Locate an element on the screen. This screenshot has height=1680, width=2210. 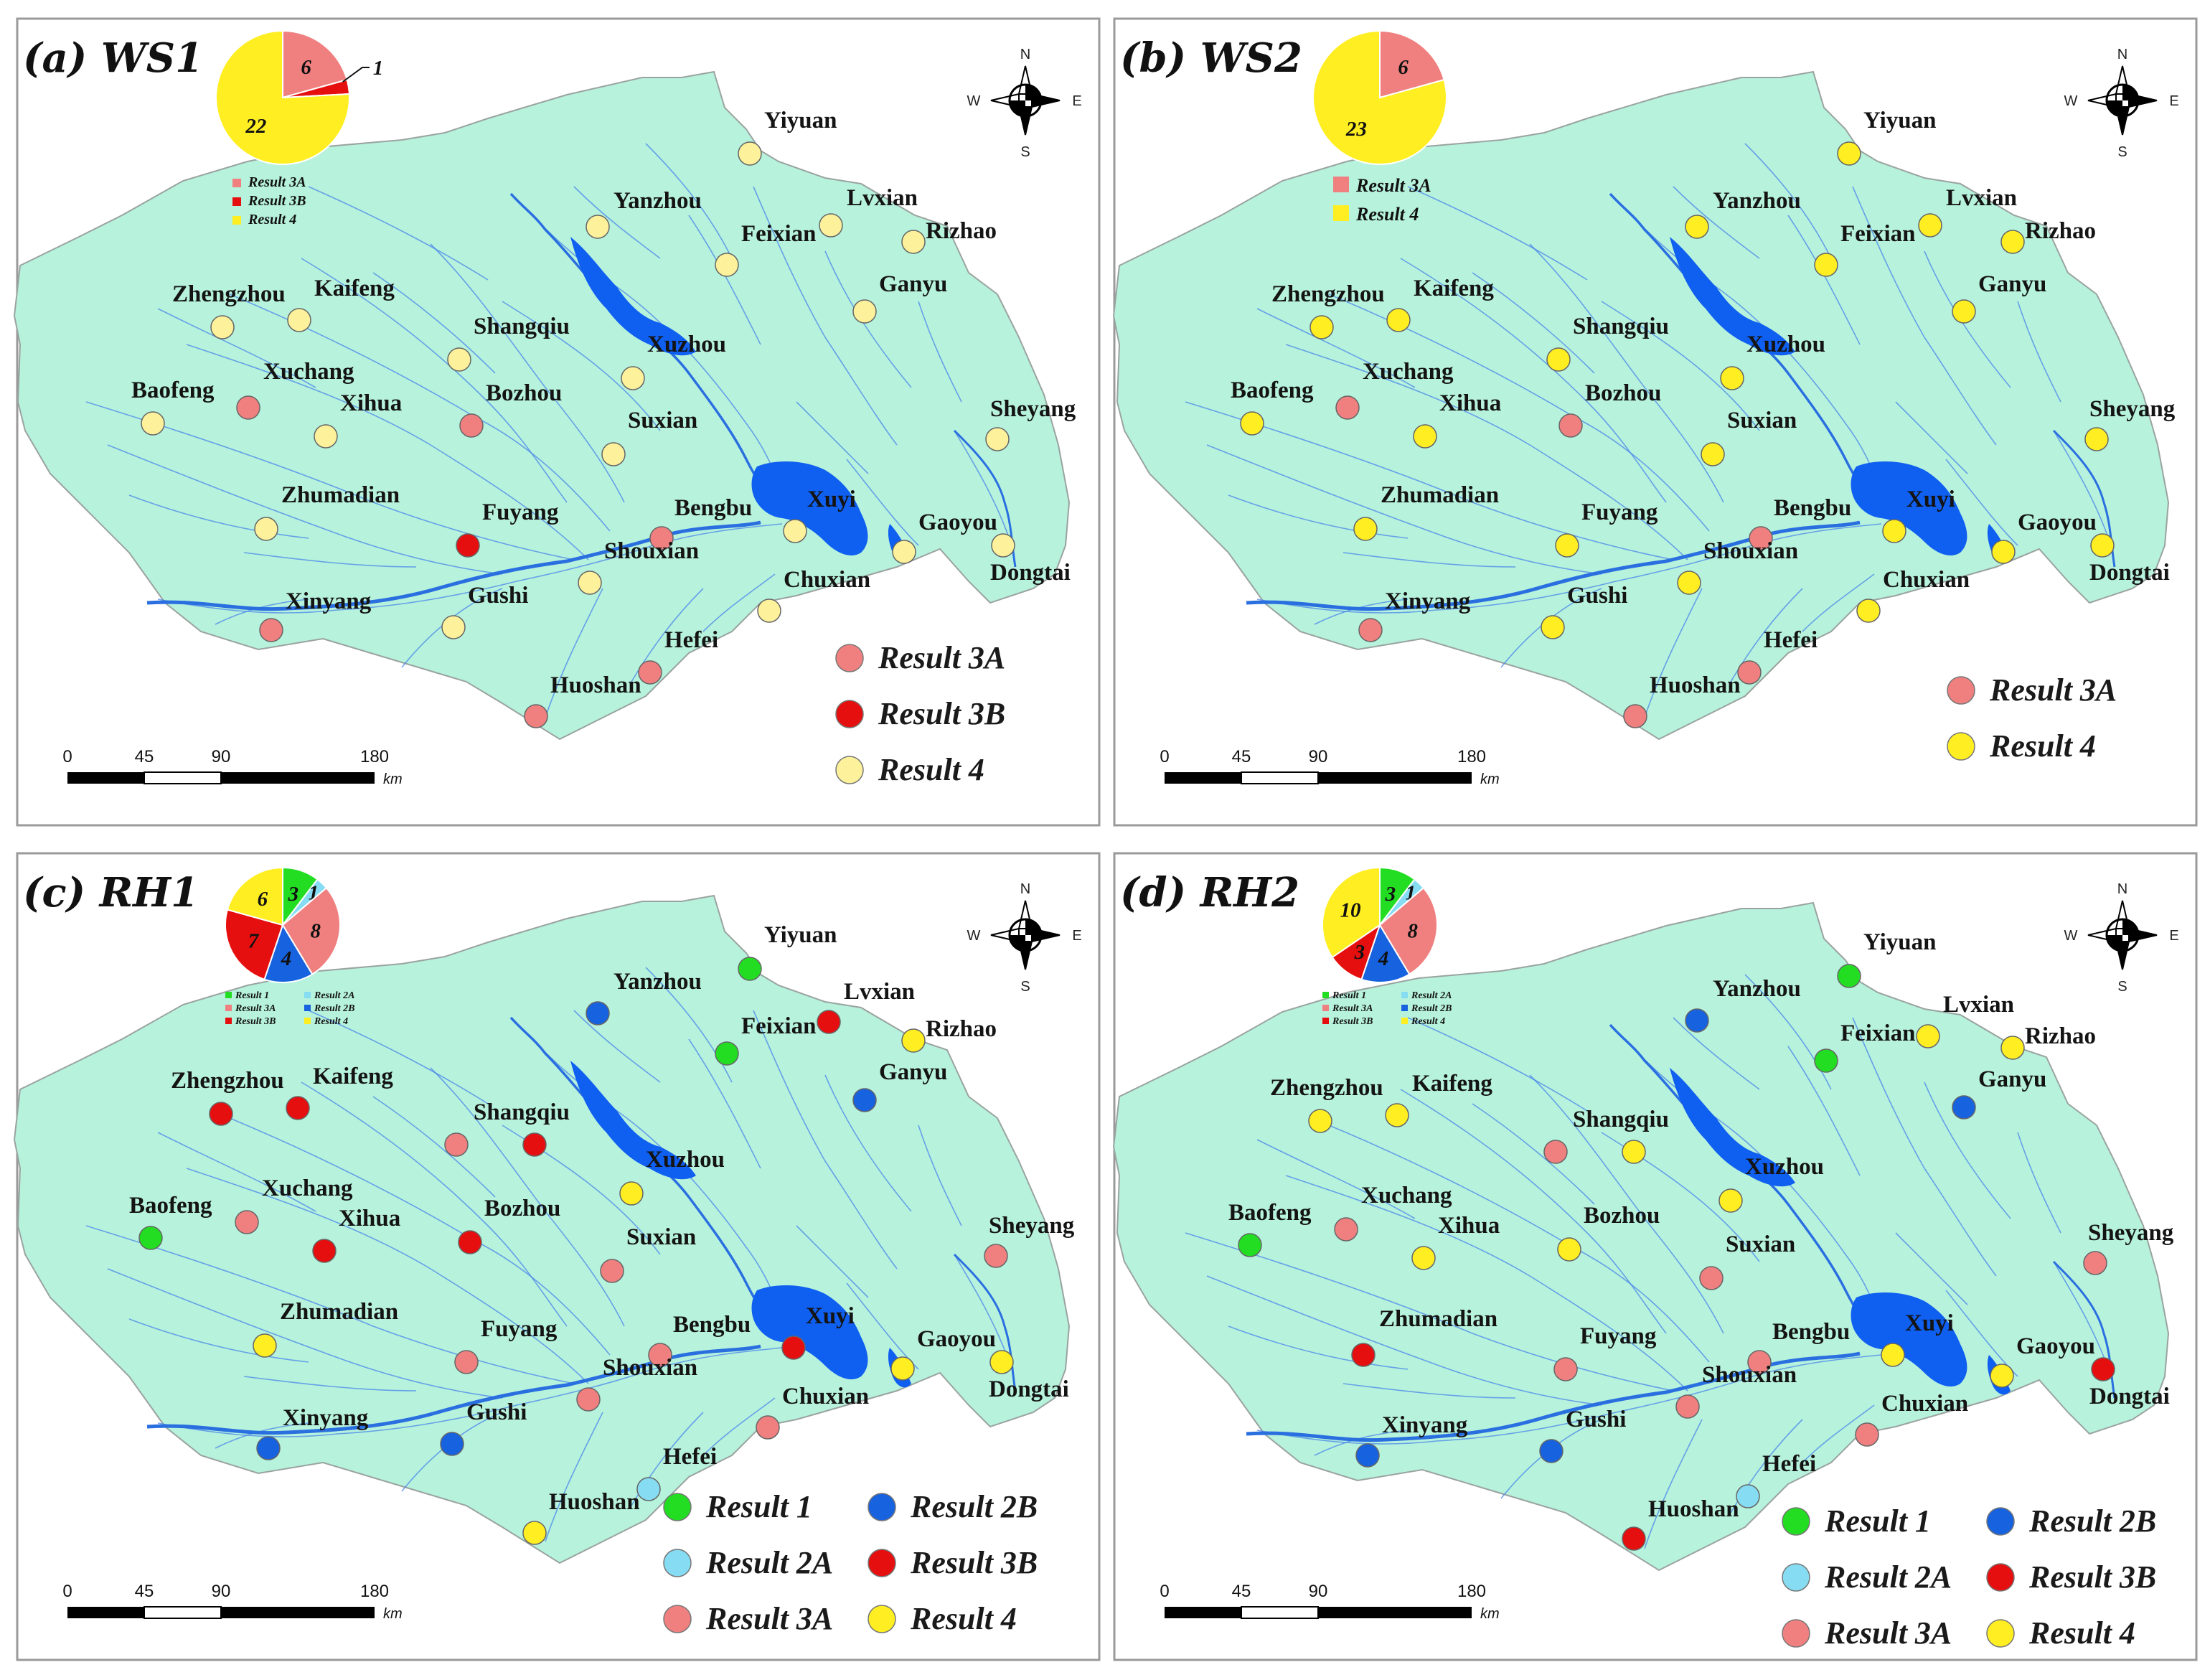
city-label: Lvxian is located at coordinates (879, 992).